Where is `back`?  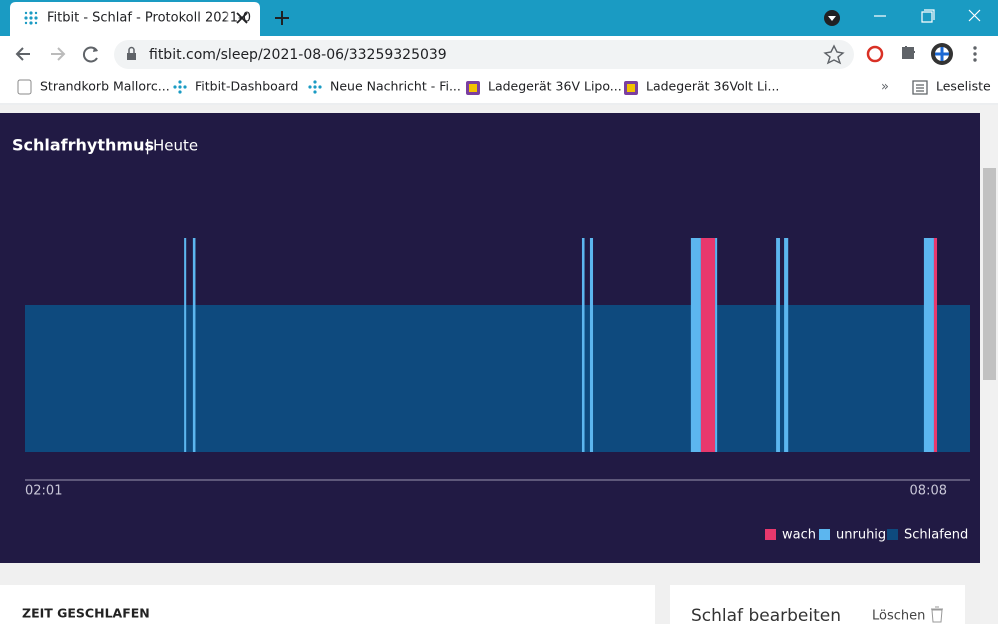 back is located at coordinates (22, 54).